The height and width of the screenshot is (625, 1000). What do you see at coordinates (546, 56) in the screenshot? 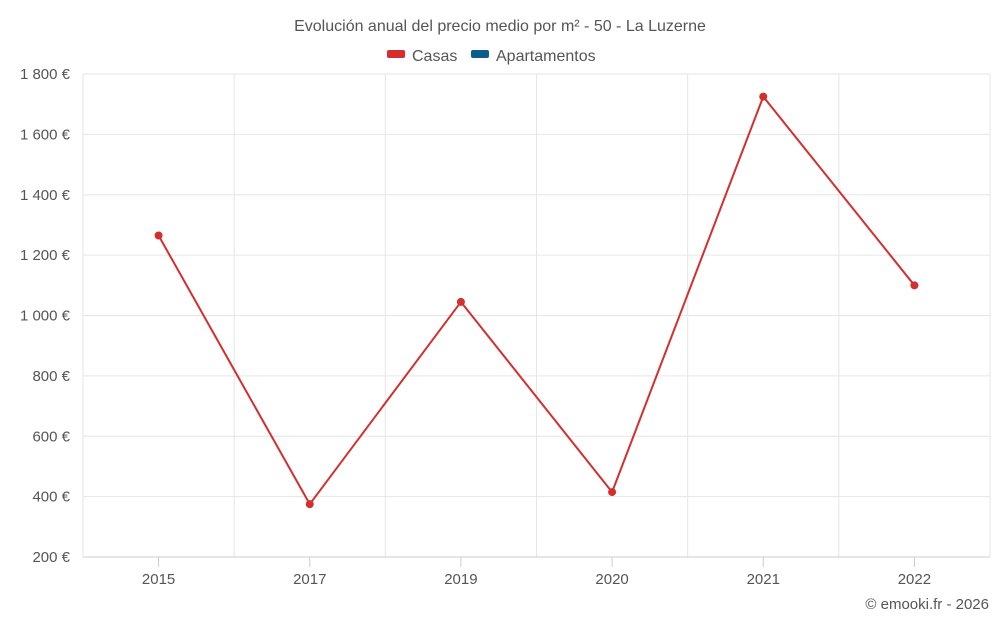
I see `legend-label-apartamentos: Apartamentos` at bounding box center [546, 56].